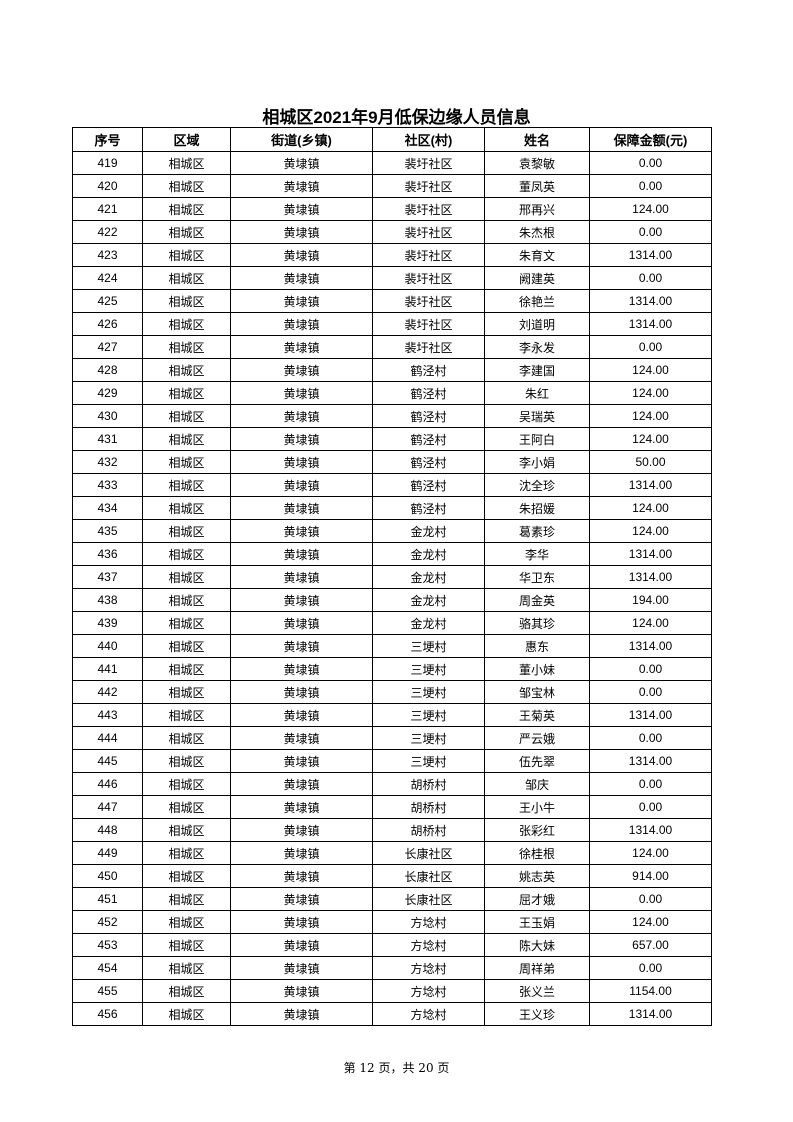 The image size is (793, 1122). What do you see at coordinates (107, 853) in the screenshot?
I see `cell-index: 449` at bounding box center [107, 853].